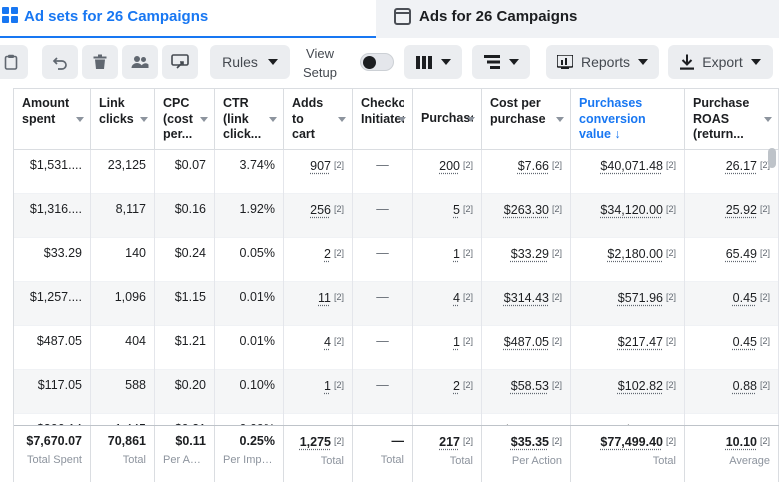 This screenshot has width=779, height=482. I want to click on view-setup-line1: View, so click(320, 53).